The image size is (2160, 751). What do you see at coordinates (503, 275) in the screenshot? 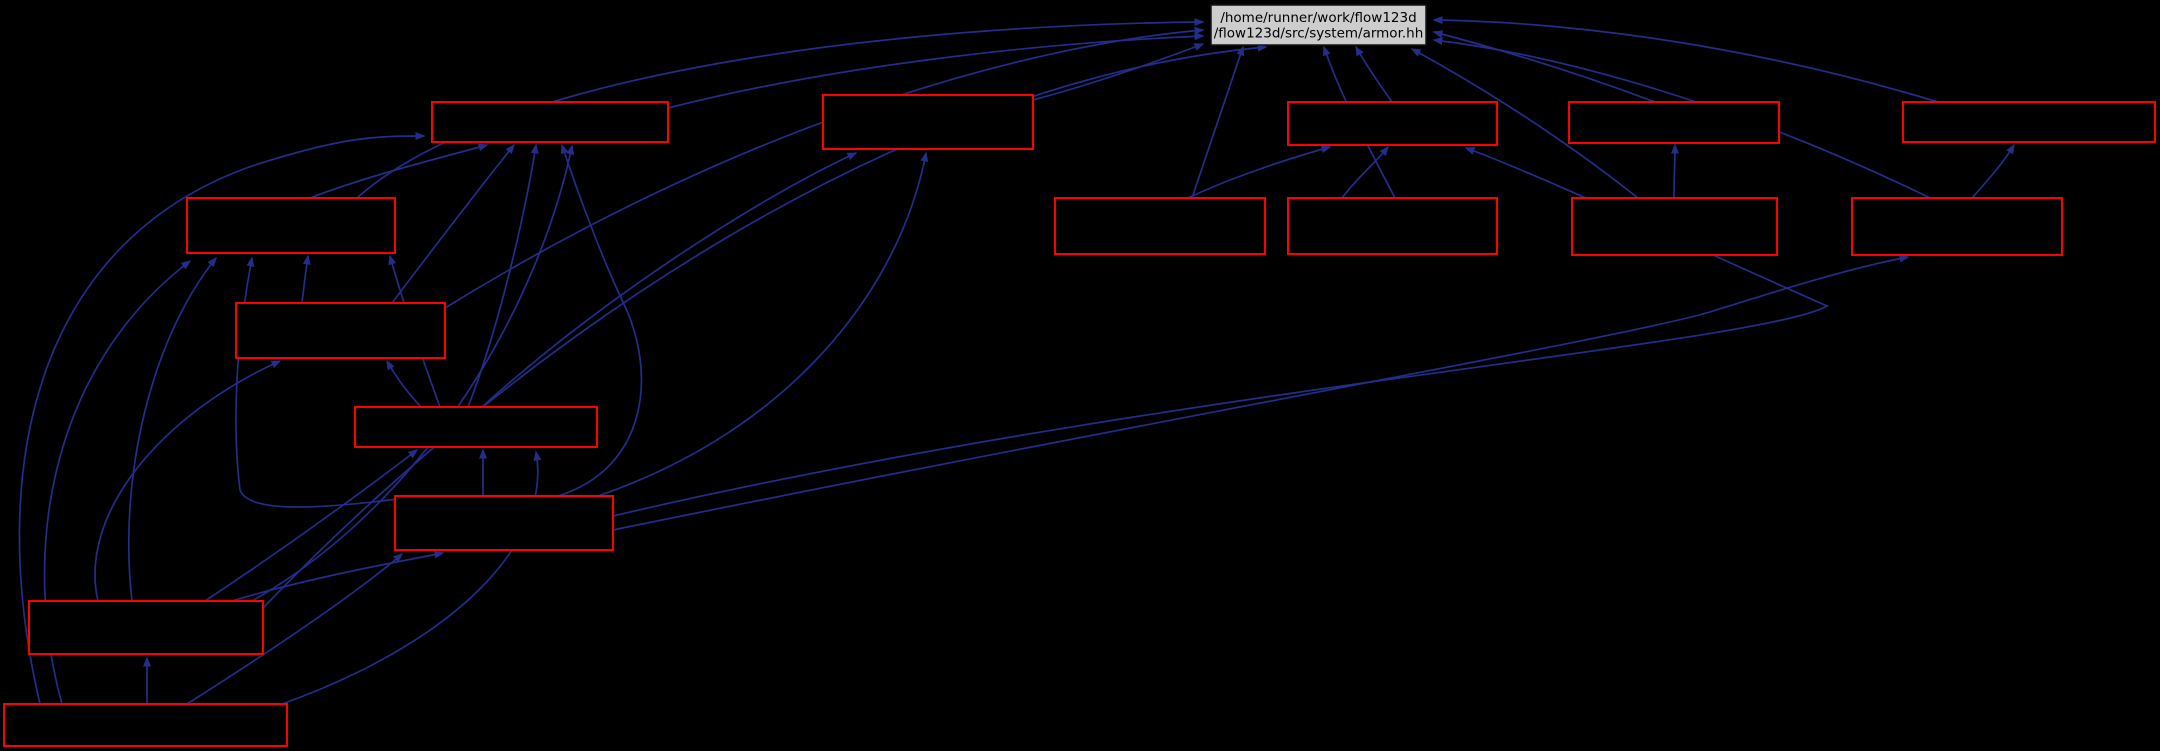
I see `graph-edge-L-to-A` at bounding box center [503, 275].